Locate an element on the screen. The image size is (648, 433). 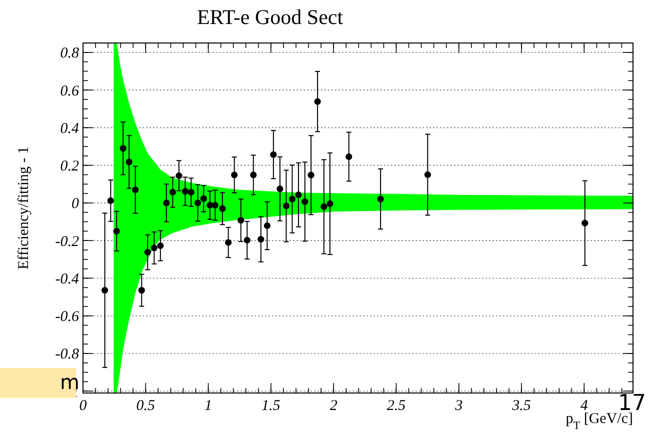
x-tick-label: 1 is located at coordinates (208, 406).